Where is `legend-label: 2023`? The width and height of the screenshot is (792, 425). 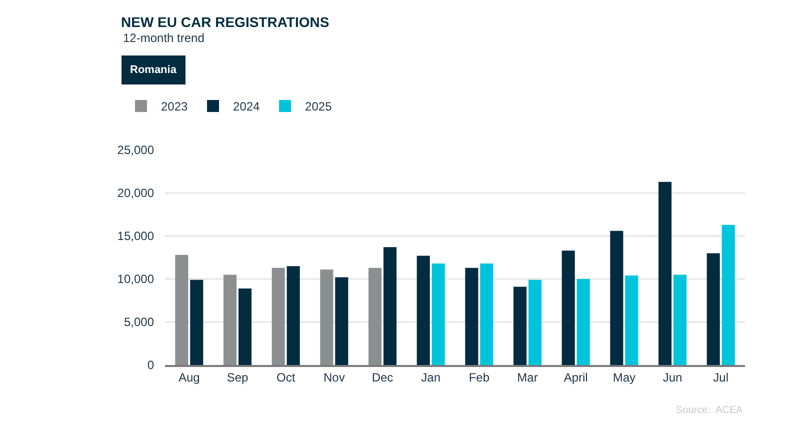 legend-label: 2023 is located at coordinates (174, 107).